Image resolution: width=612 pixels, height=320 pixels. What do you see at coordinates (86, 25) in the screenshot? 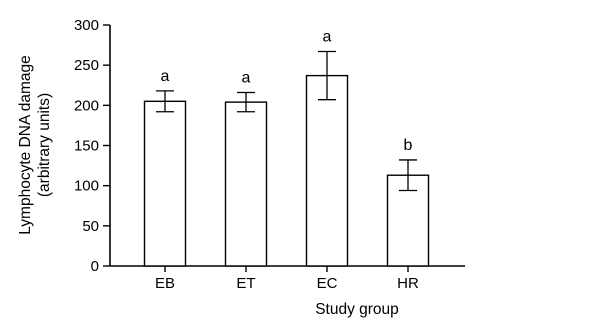
I see `y-tick-label: 300` at bounding box center [86, 25].